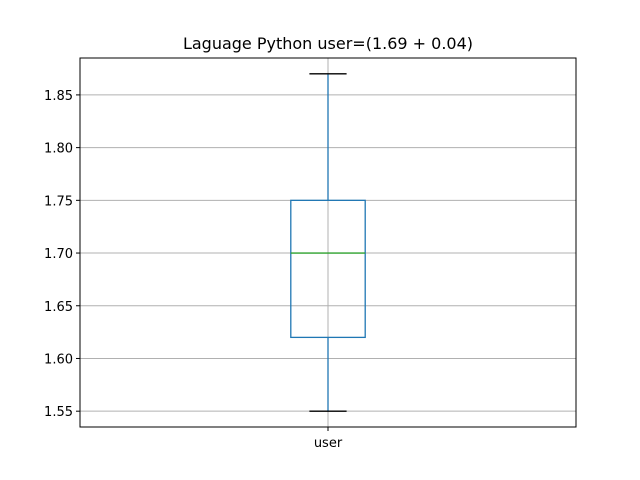 This screenshot has width=640, height=480. What do you see at coordinates (58, 96) in the screenshot?
I see `y-tick-label: 1.85` at bounding box center [58, 96].